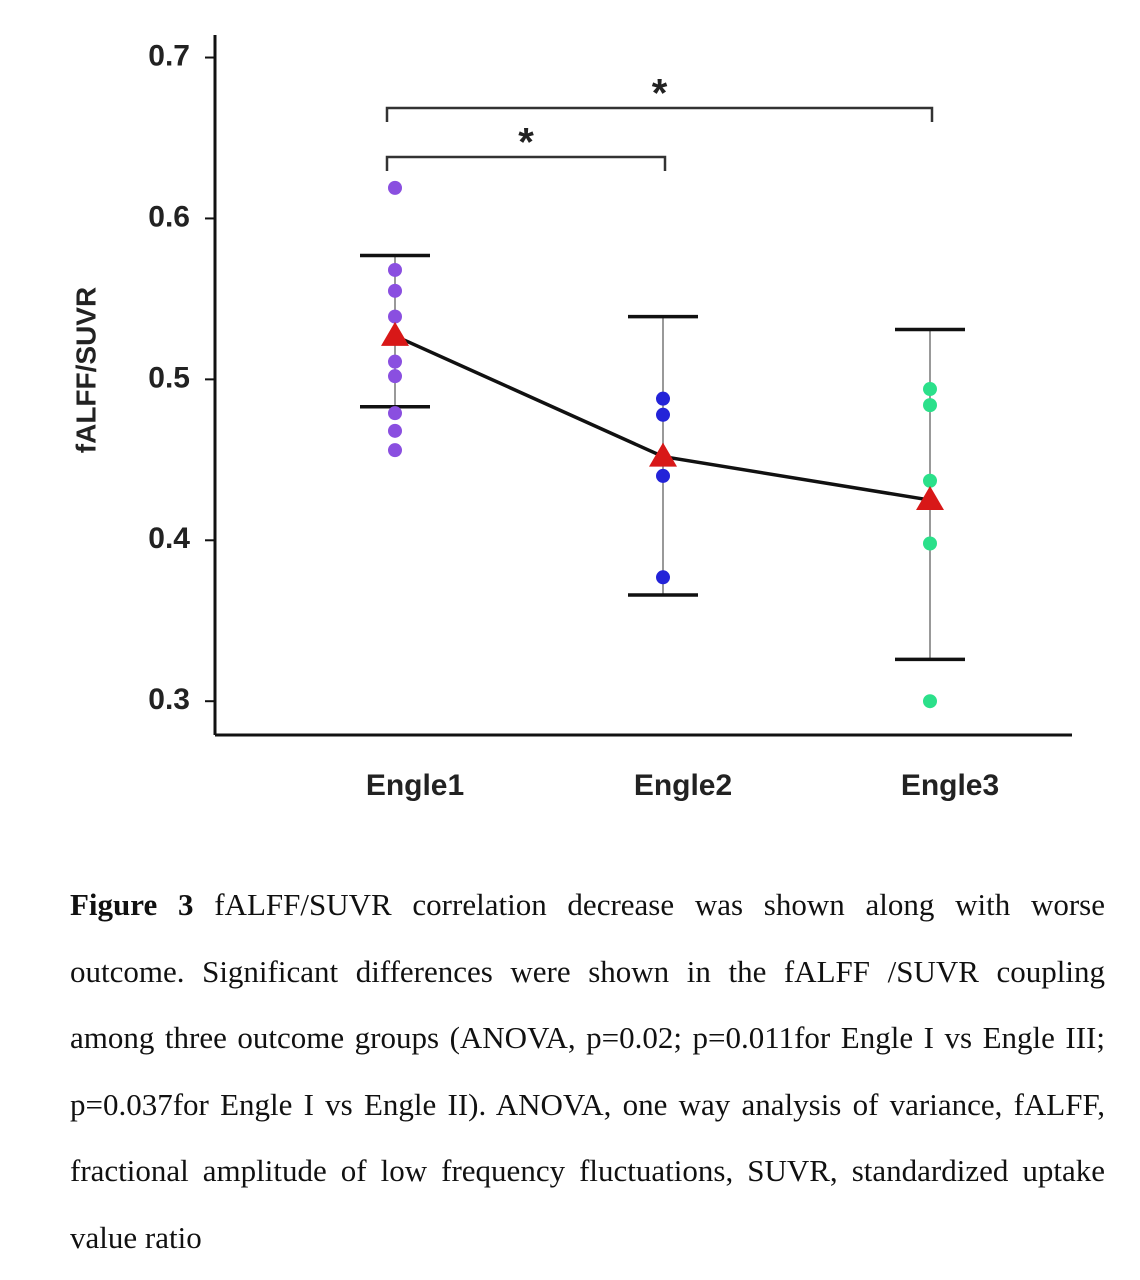 This screenshot has width=1140, height=1280. Describe the element at coordinates (415, 785) in the screenshot. I see `x-tick-label: Engle1` at that location.